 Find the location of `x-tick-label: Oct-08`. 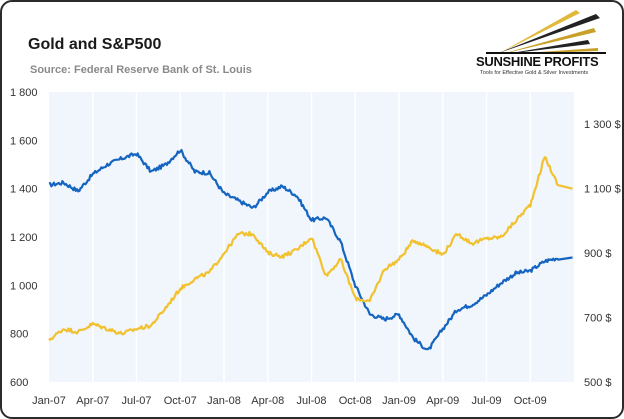

x-tick-label: Oct-08 is located at coordinates (355, 401).